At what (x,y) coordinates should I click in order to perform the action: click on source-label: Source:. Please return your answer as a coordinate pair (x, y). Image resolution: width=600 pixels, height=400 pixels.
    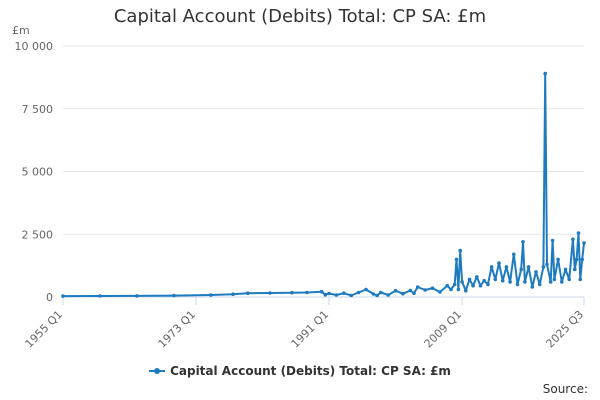
    Looking at the image, I should click on (565, 389).